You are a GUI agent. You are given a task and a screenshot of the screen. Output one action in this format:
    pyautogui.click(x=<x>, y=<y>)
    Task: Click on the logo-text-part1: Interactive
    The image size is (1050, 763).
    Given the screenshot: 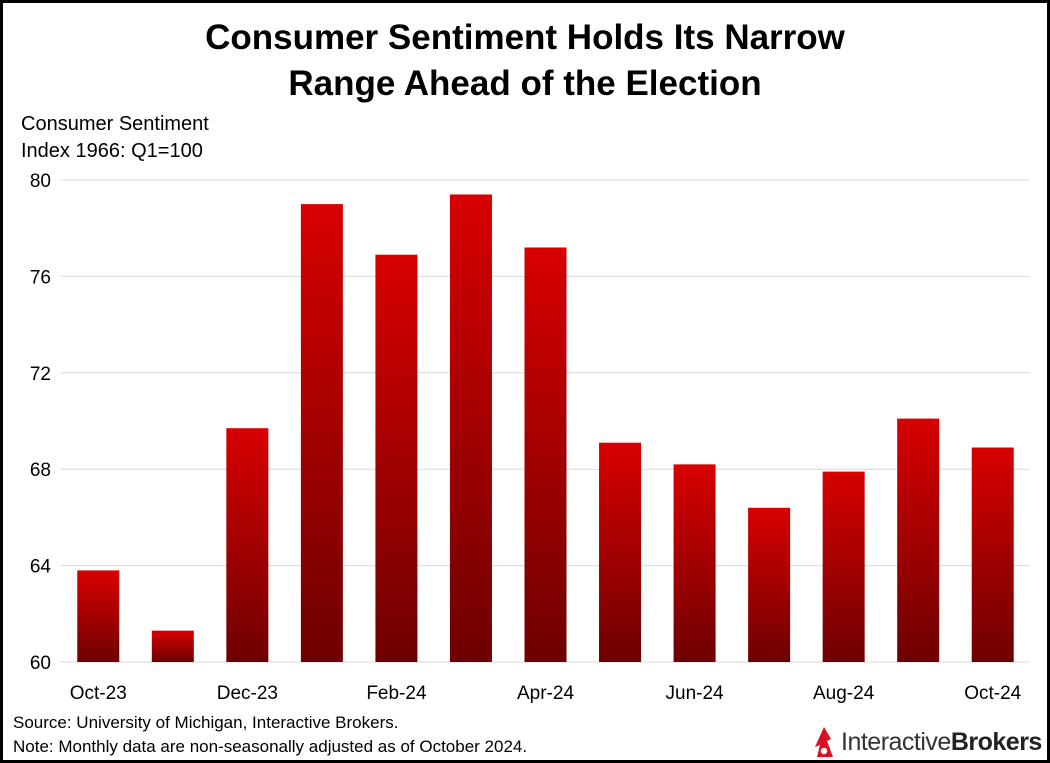 What is the action you would take?
    pyautogui.click(x=896, y=741)
    